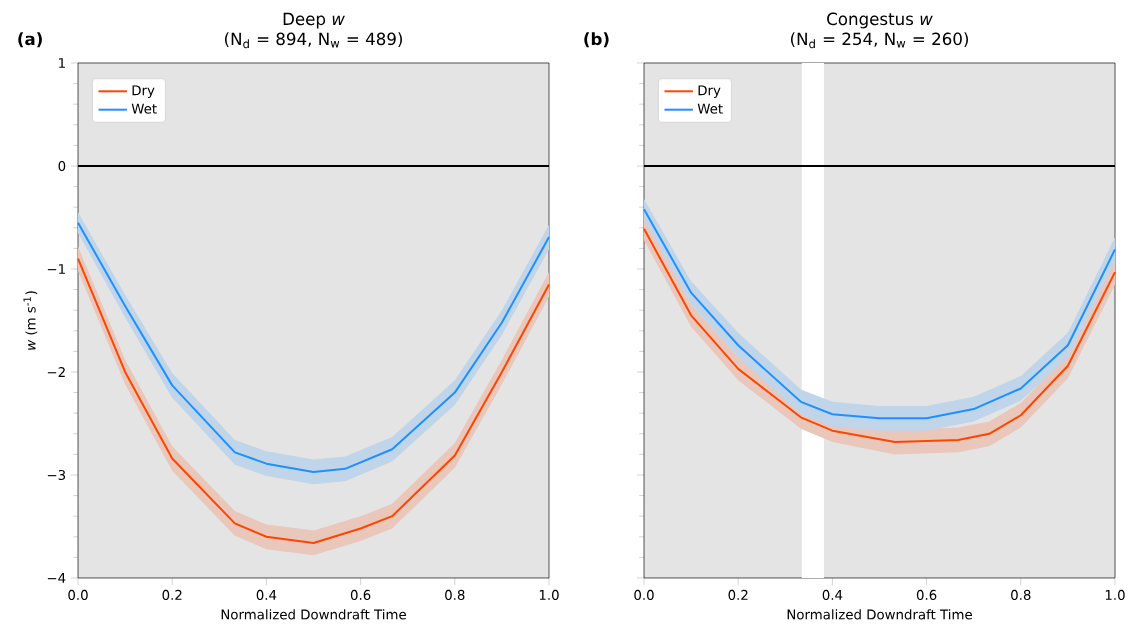 This screenshot has width=1134, height=637. What do you see at coordinates (56, 475) in the screenshot?
I see `y-tick-label: −3` at bounding box center [56, 475].